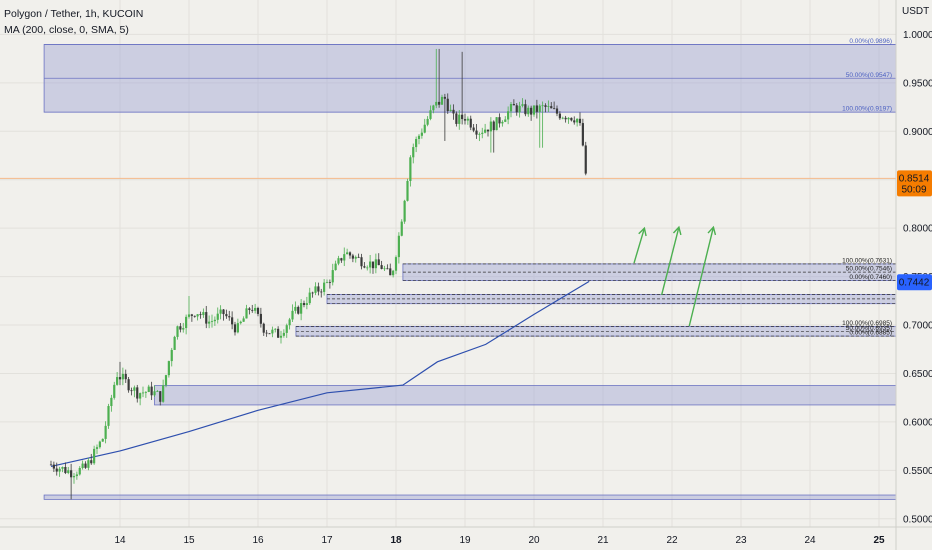  Describe the element at coordinates (867, 260) in the screenshot. I see `fib-label: 100.00%(0.7631)` at that location.